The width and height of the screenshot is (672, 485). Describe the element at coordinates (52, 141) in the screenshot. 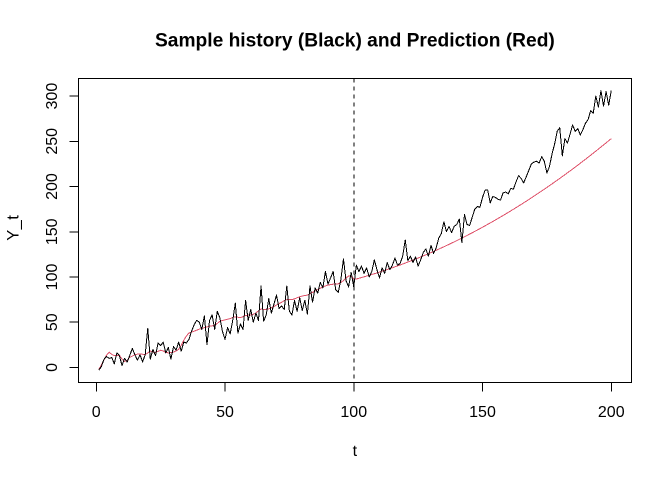

I see `svg-text: 250` at that location.